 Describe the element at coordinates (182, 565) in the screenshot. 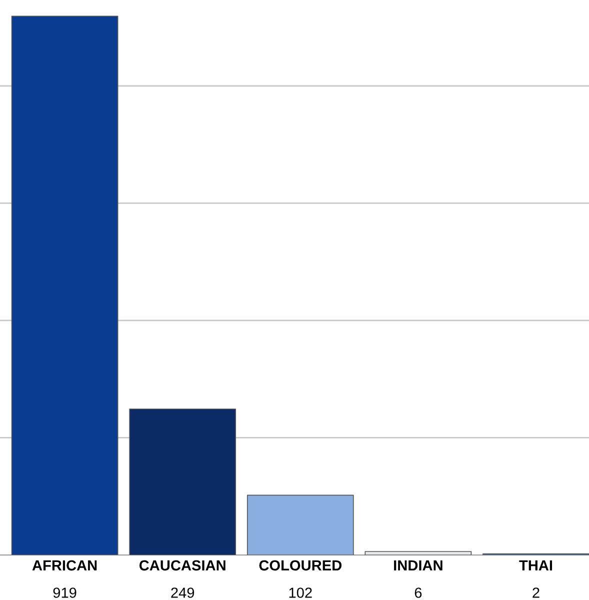

I see `x-tick-label: CAUCASIAN` at that location.